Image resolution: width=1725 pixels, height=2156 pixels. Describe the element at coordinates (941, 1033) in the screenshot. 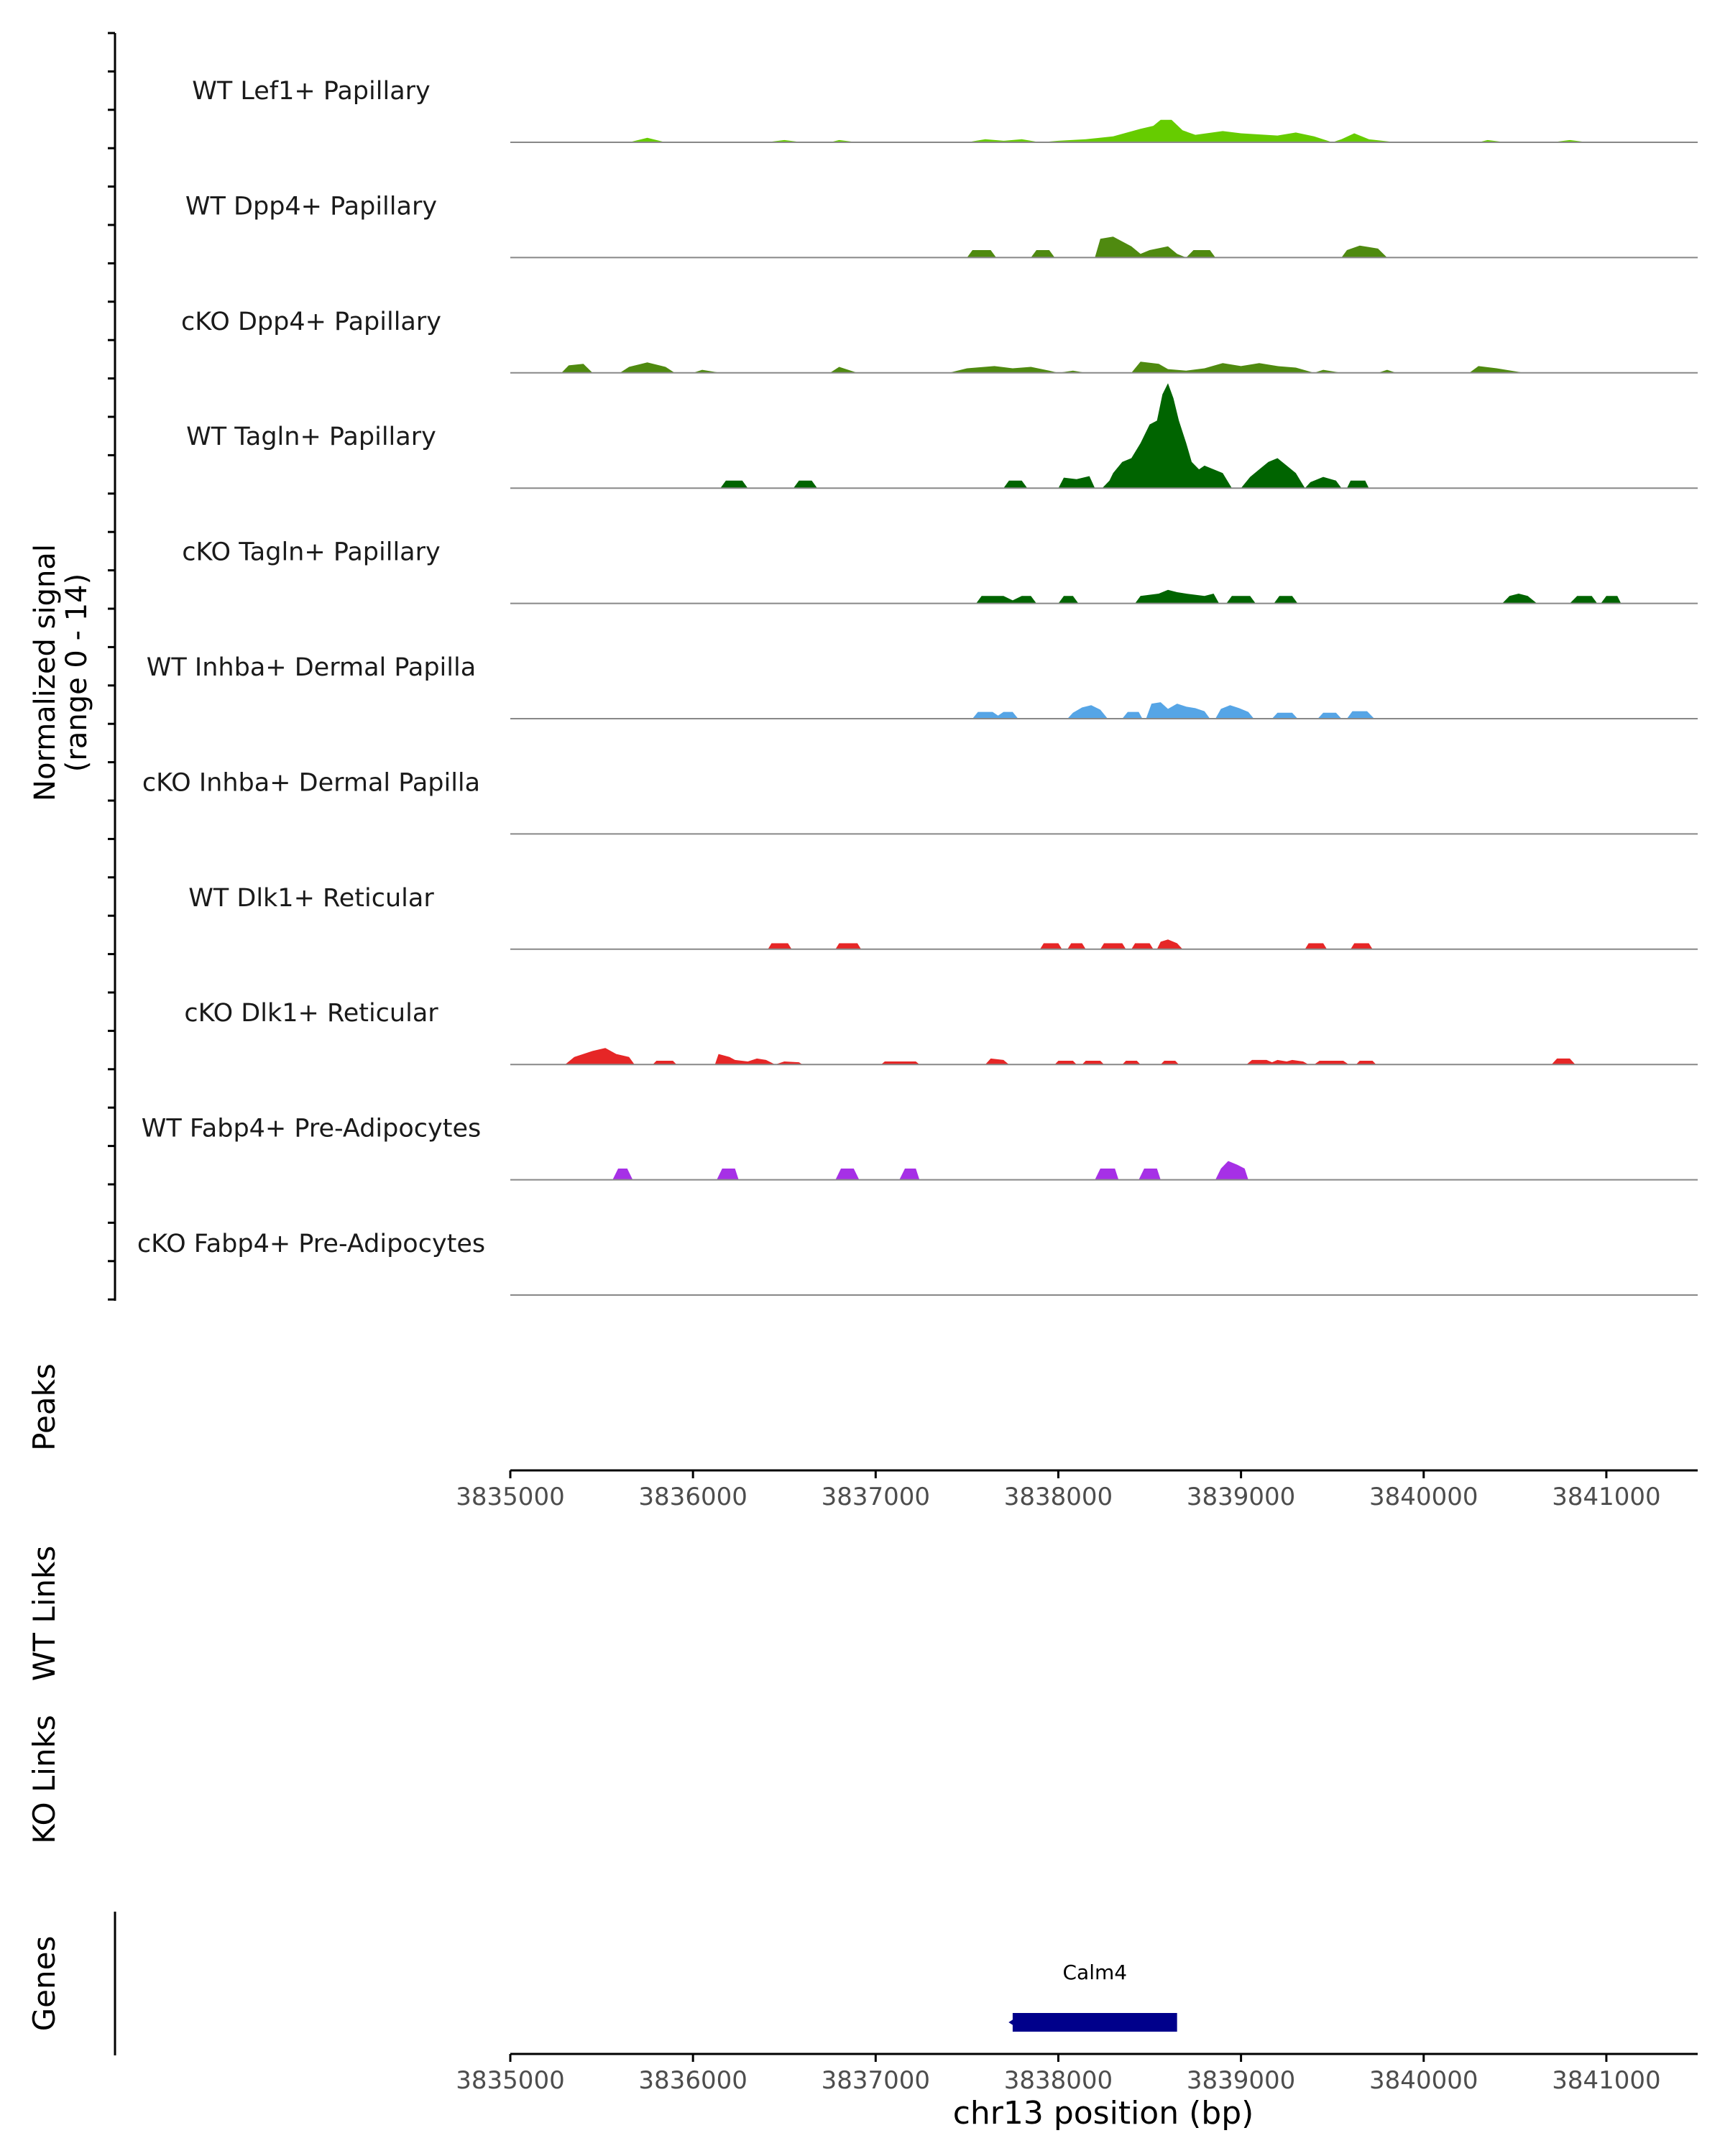

I see `track-8: cKO Dlk1+ Reticular` at that location.